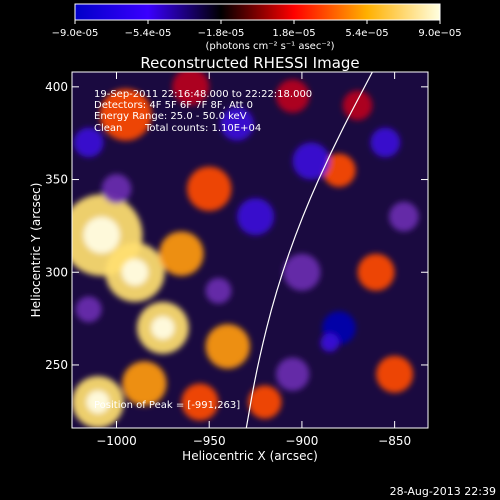 The width and height of the screenshot is (500, 500). Describe the element at coordinates (36, 250) in the screenshot. I see `y-axis-label: Heliocentric Y (arcsec)` at that location.